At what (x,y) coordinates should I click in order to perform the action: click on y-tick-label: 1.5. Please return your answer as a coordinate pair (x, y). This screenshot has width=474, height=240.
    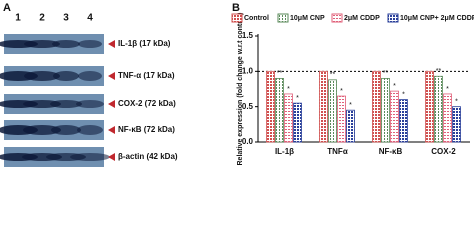
    Looking at the image, I should click on (248, 35).